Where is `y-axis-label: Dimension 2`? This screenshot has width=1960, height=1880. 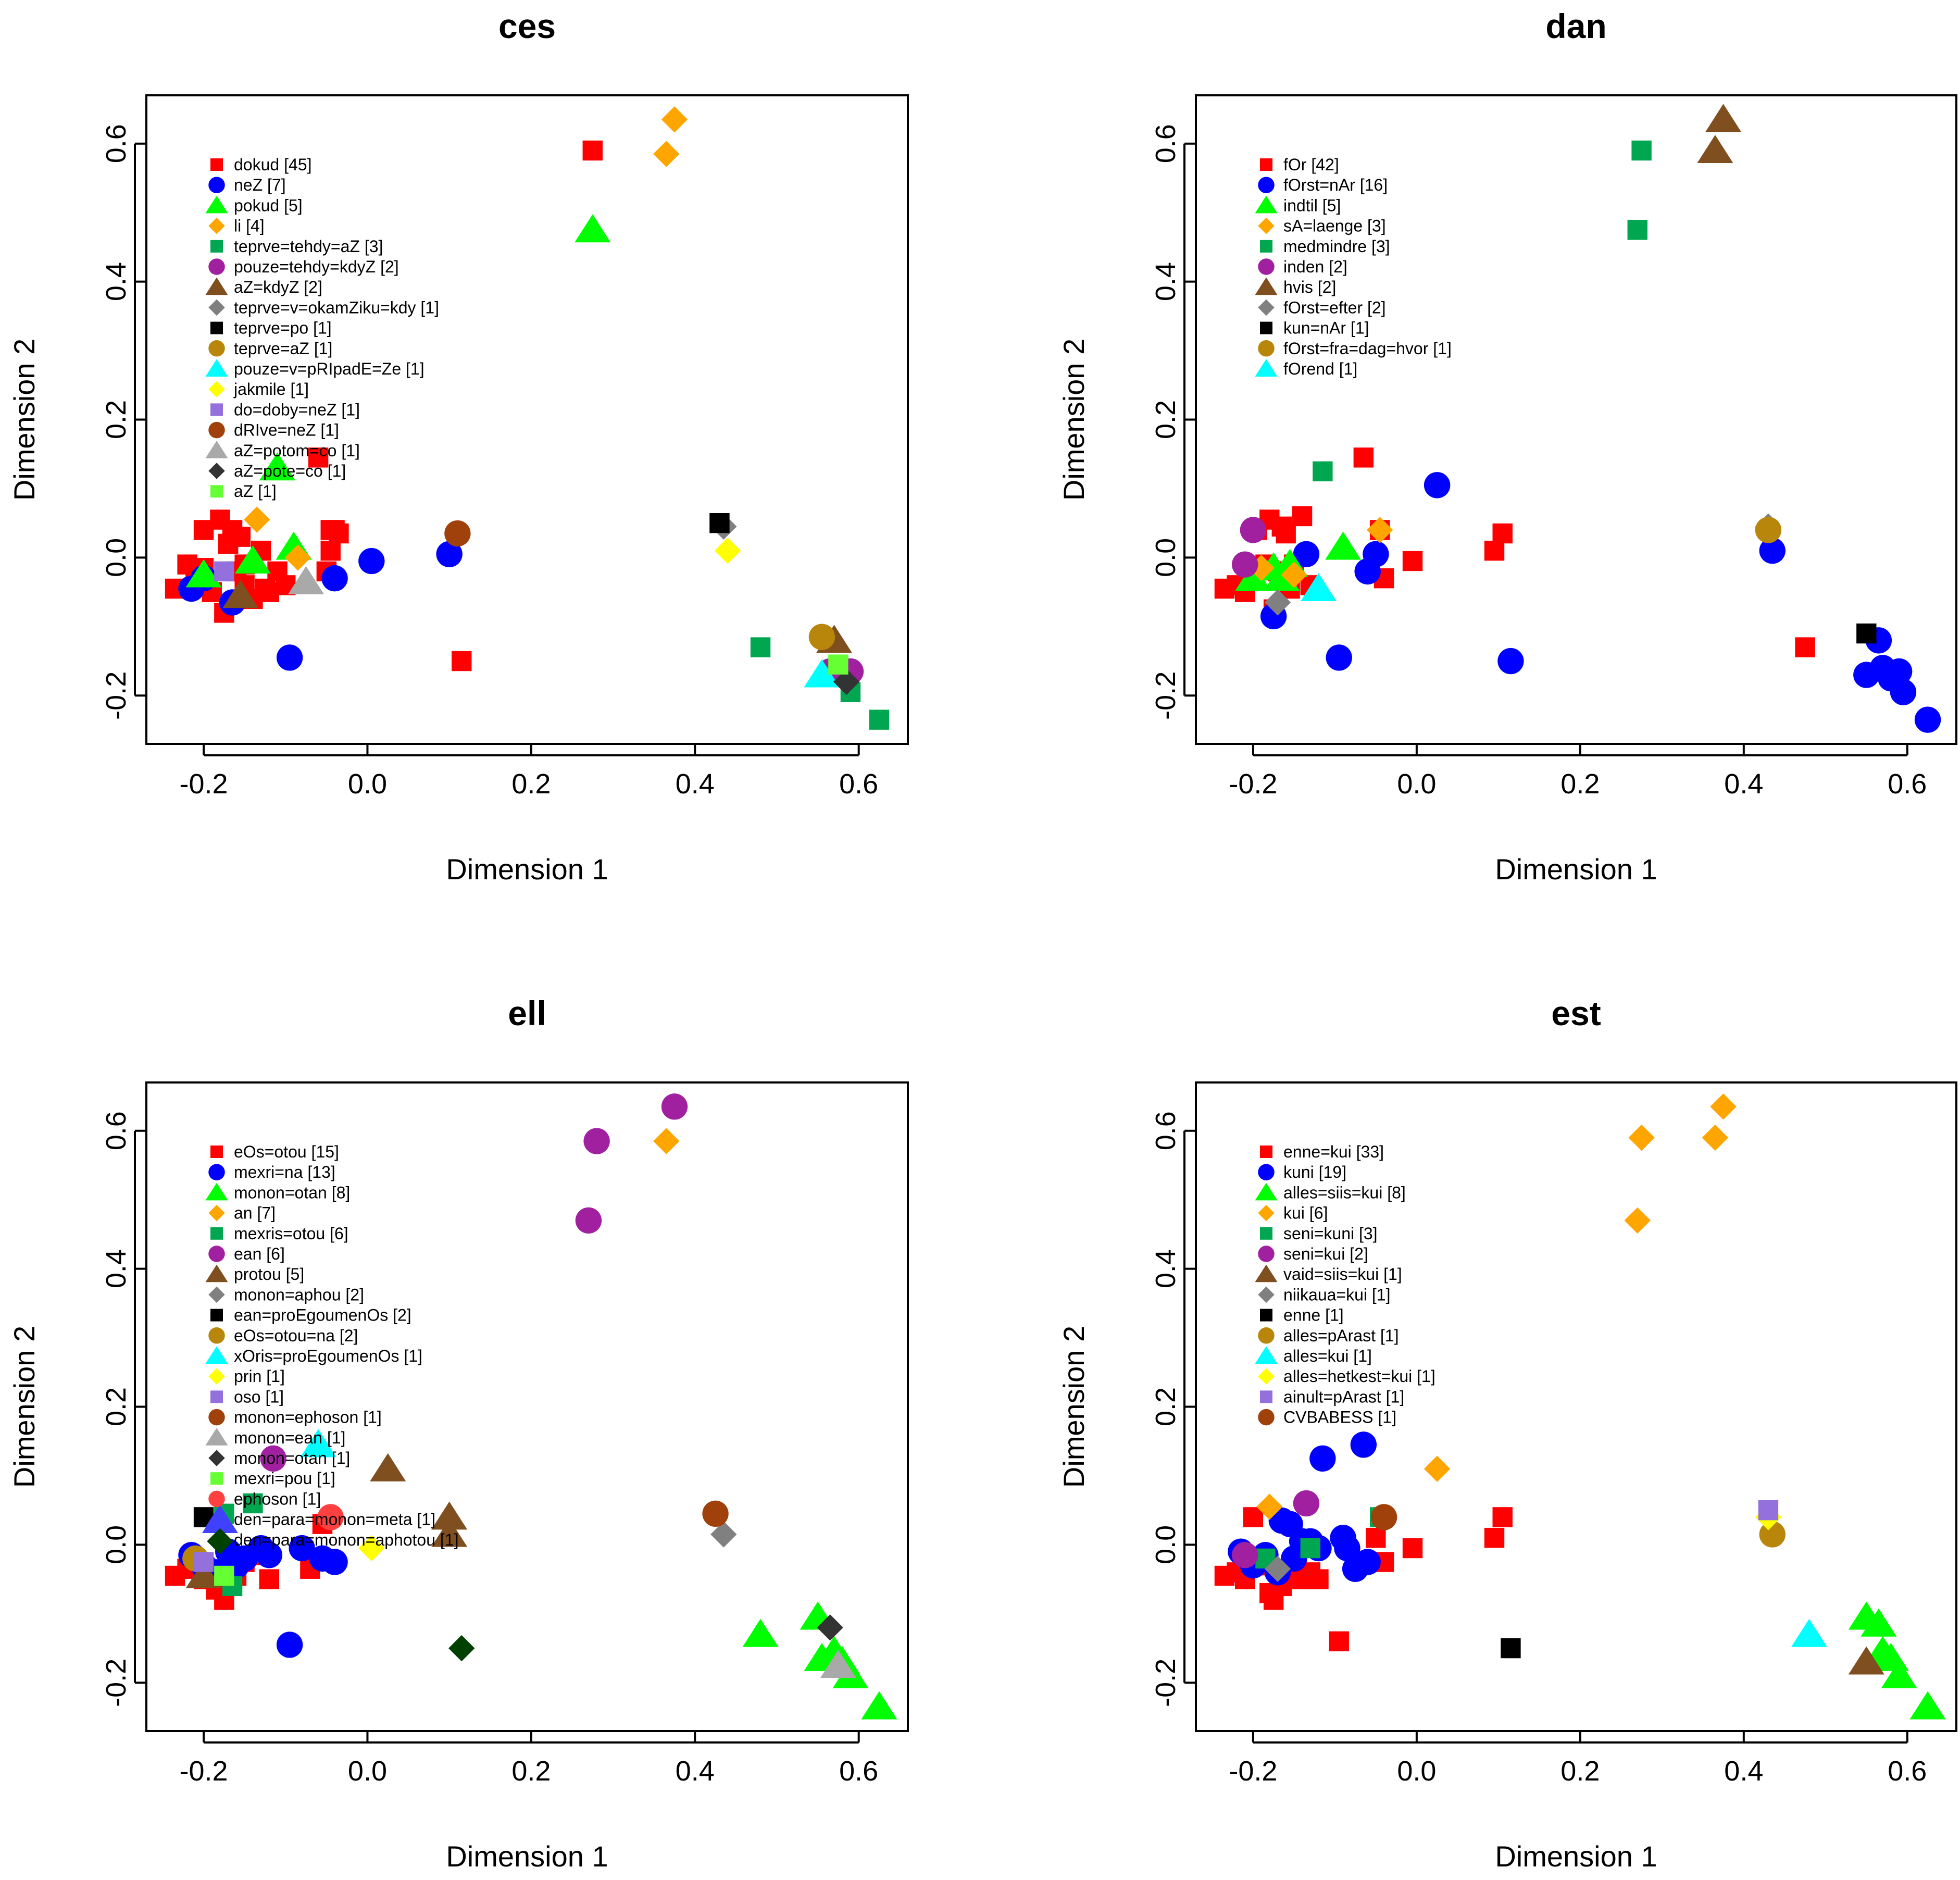
y-axis-label: Dimension 2 is located at coordinates (1073, 420).